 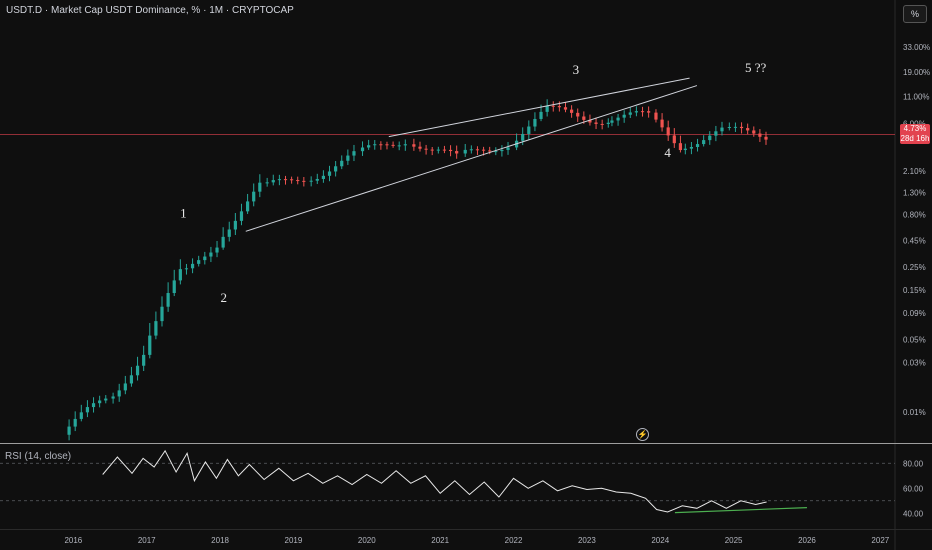 What do you see at coordinates (183, 212) in the screenshot?
I see `wave-label: 1` at bounding box center [183, 212].